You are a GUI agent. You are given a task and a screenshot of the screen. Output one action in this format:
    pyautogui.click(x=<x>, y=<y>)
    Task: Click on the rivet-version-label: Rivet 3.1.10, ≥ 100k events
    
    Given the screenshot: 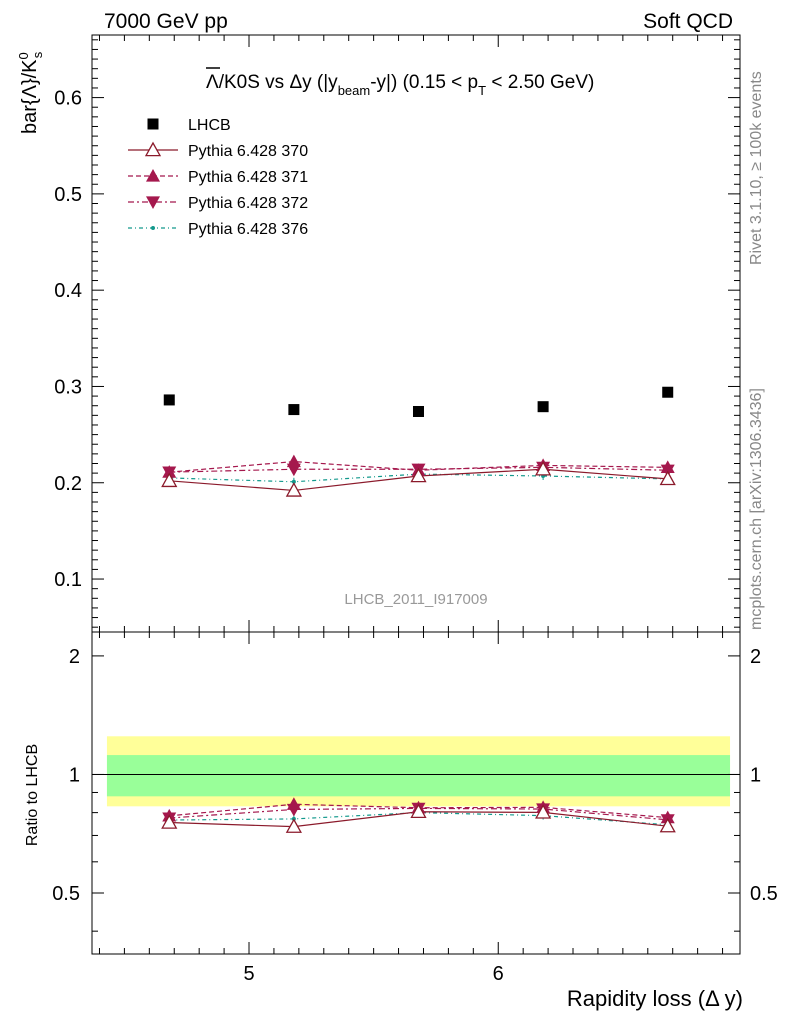 What is the action you would take?
    pyautogui.click(x=756, y=168)
    